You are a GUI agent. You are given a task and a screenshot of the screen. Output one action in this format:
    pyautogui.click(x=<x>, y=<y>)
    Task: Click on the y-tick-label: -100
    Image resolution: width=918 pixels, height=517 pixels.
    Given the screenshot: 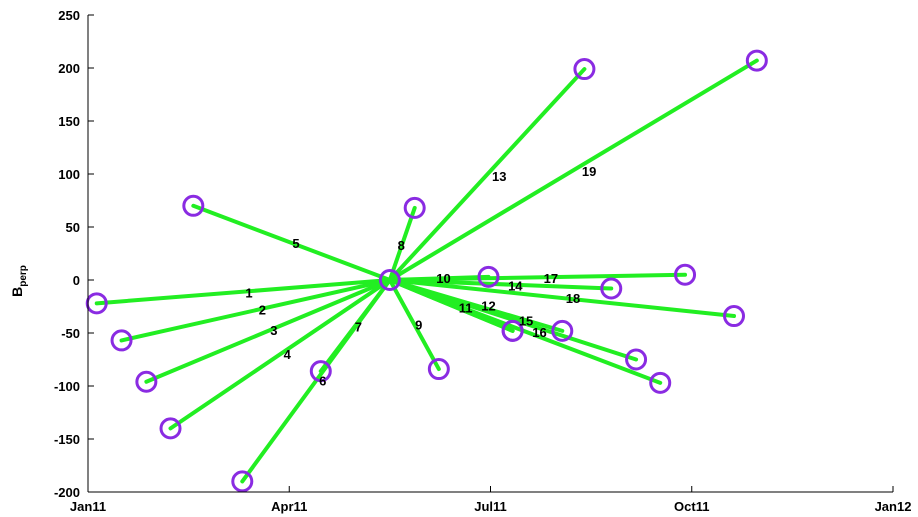 What is the action you would take?
    pyautogui.click(x=67, y=386)
    